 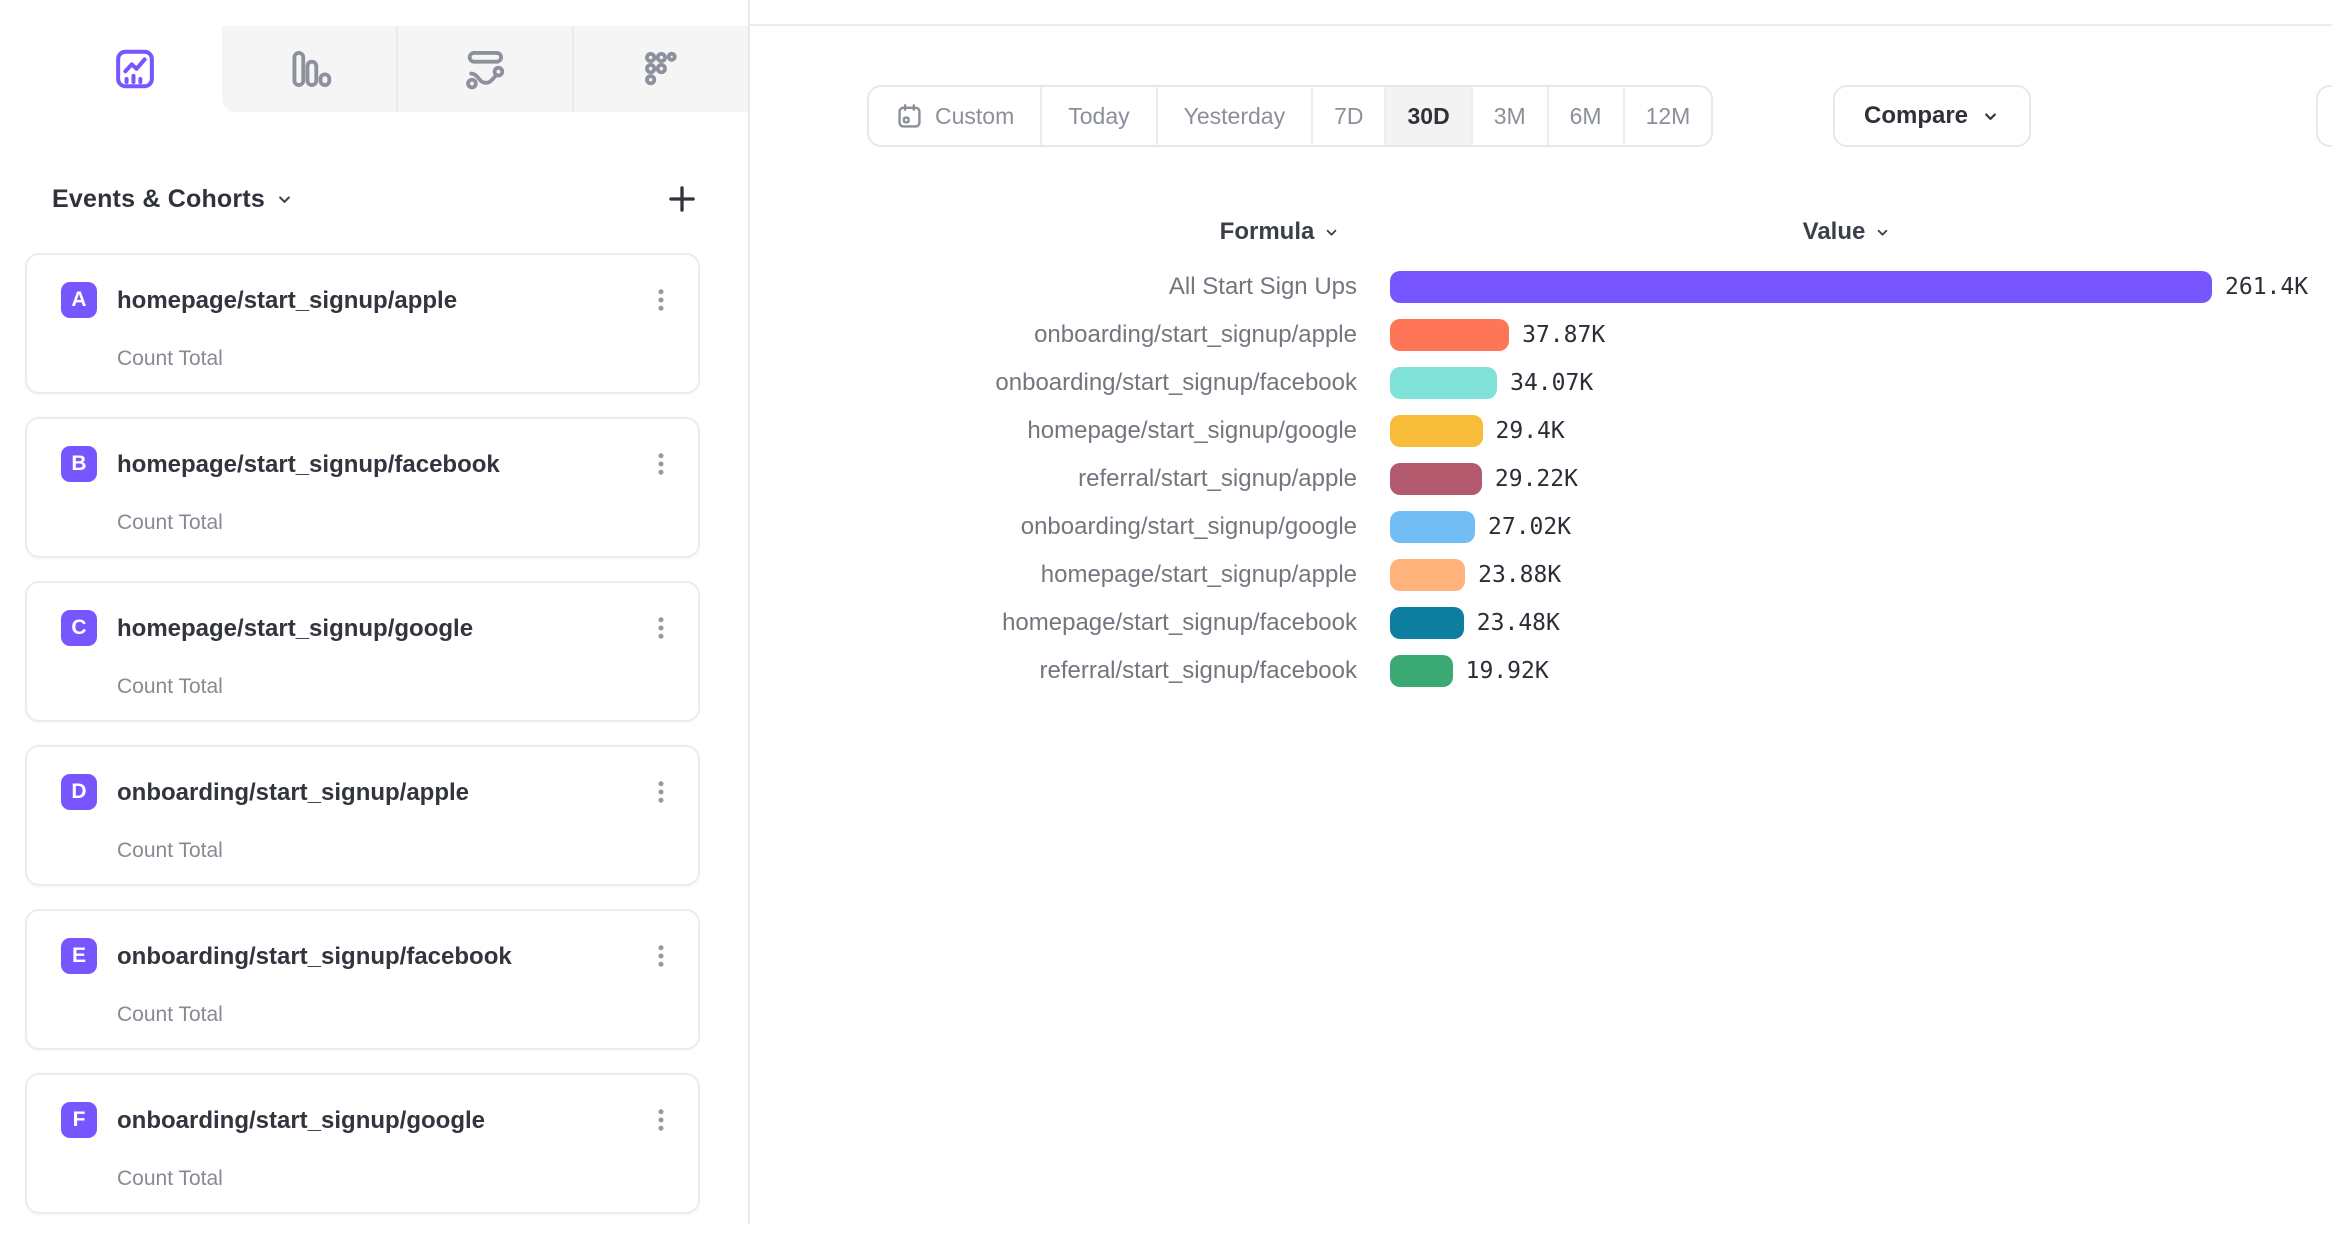 What do you see at coordinates (287, 300) in the screenshot?
I see `event-name: homepage/start_signup/apple` at bounding box center [287, 300].